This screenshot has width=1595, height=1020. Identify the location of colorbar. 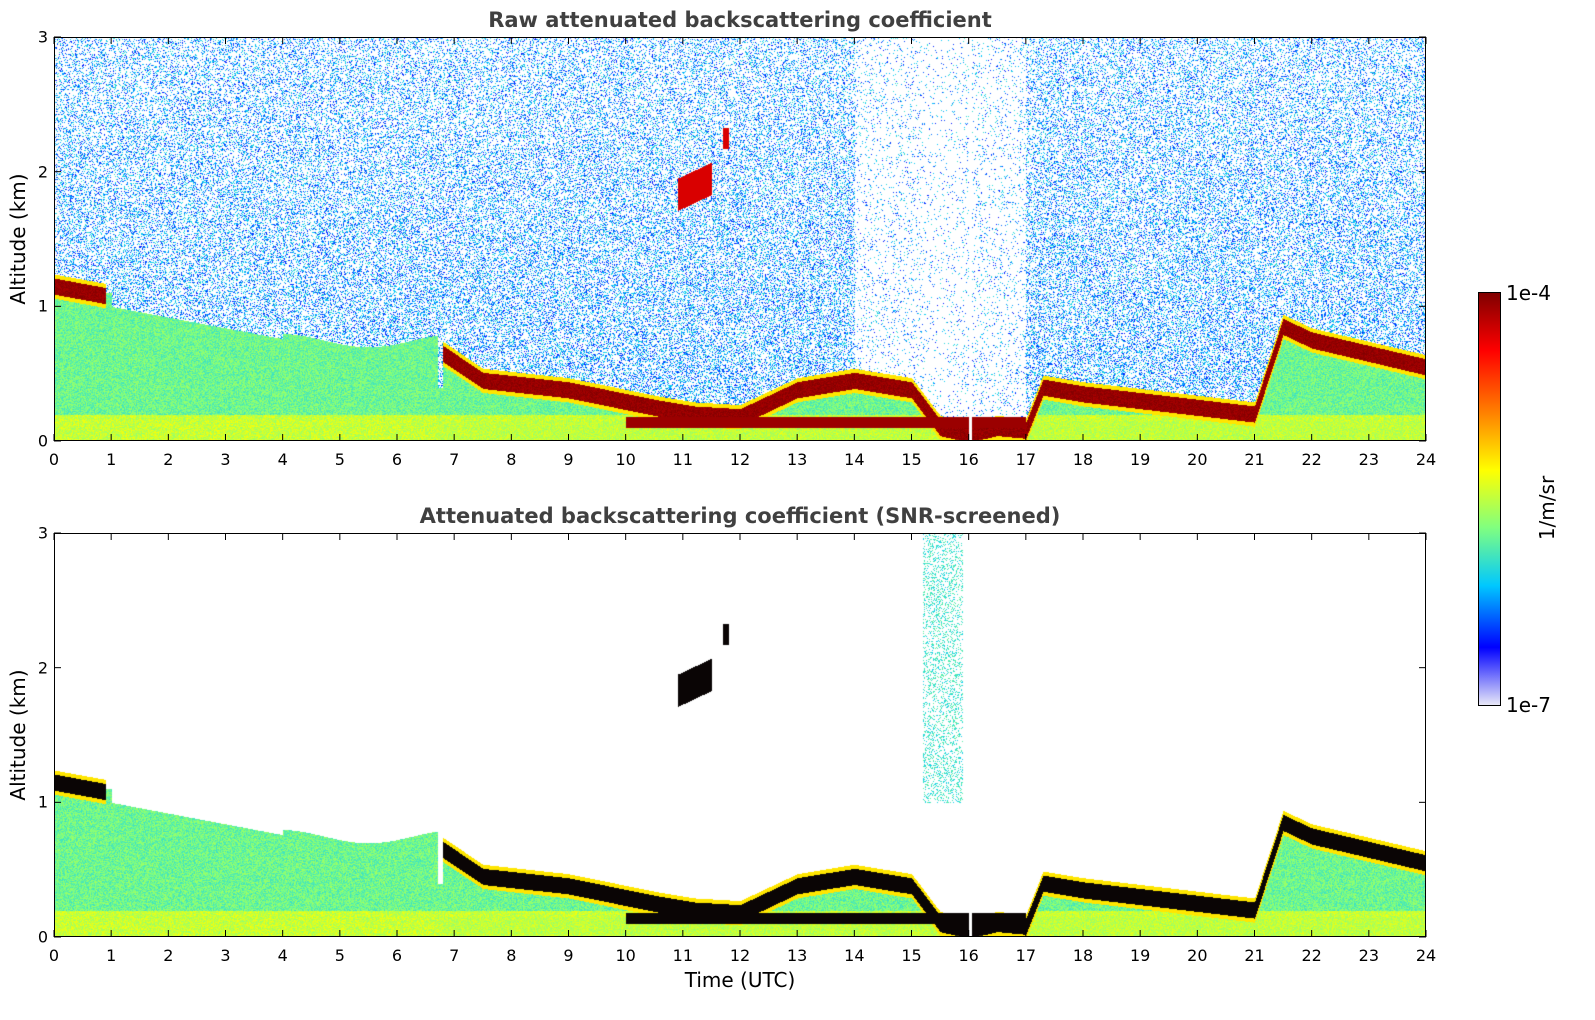
(1489, 499).